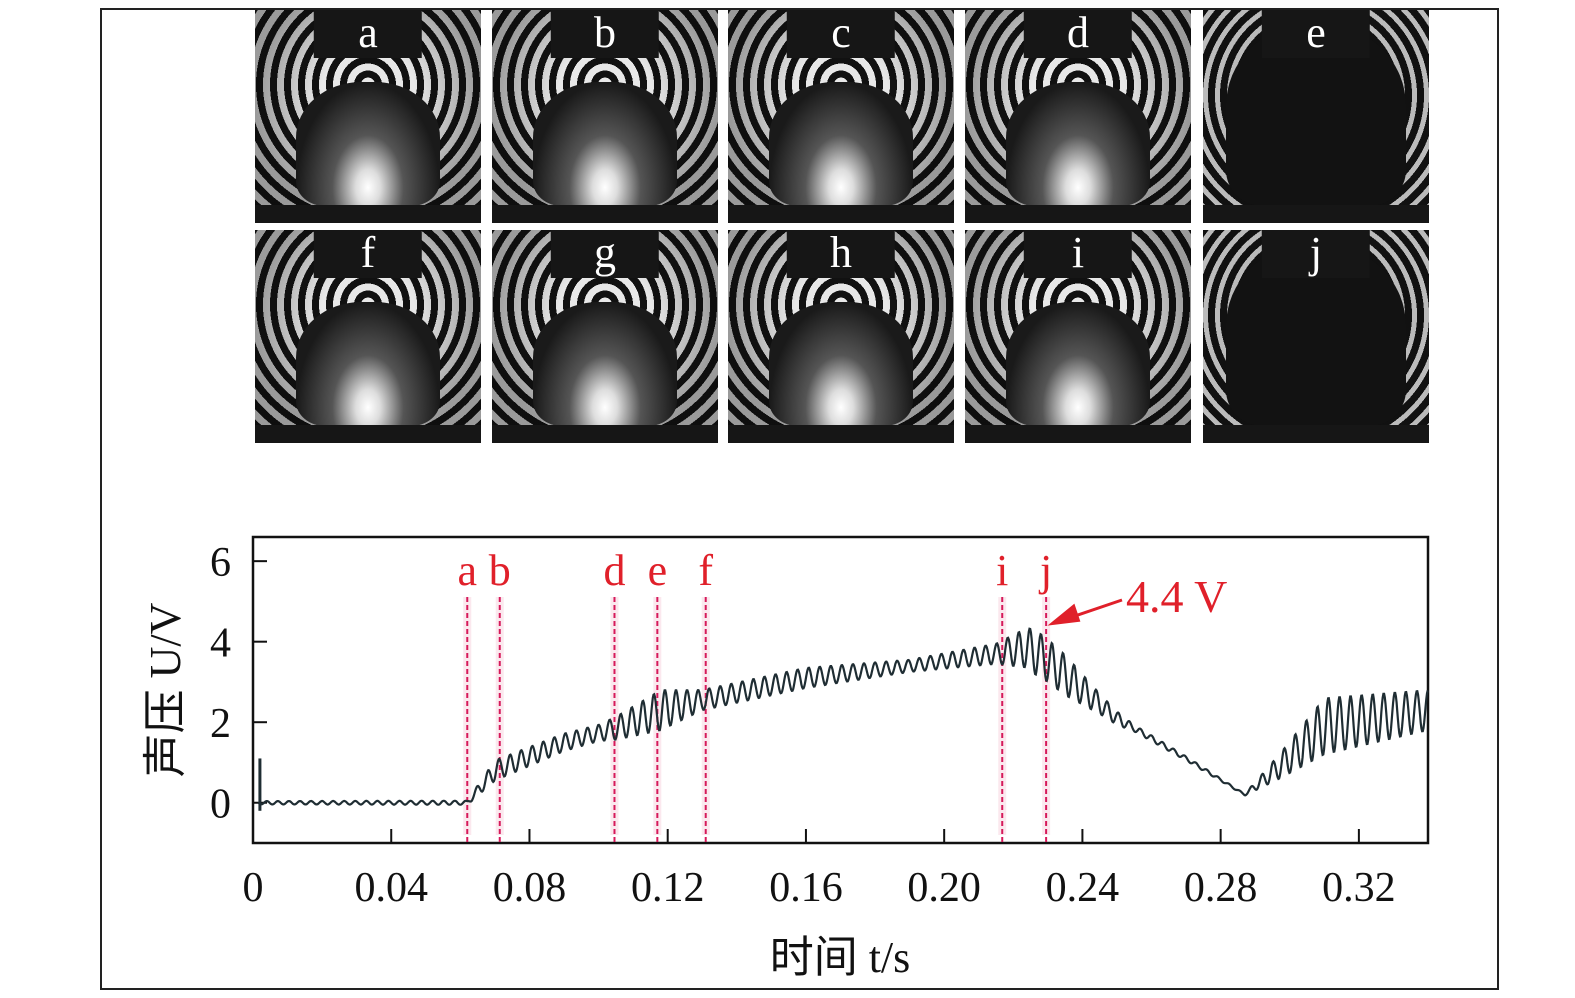  Describe the element at coordinates (368, 34) in the screenshot. I see `panel-label: a` at that location.